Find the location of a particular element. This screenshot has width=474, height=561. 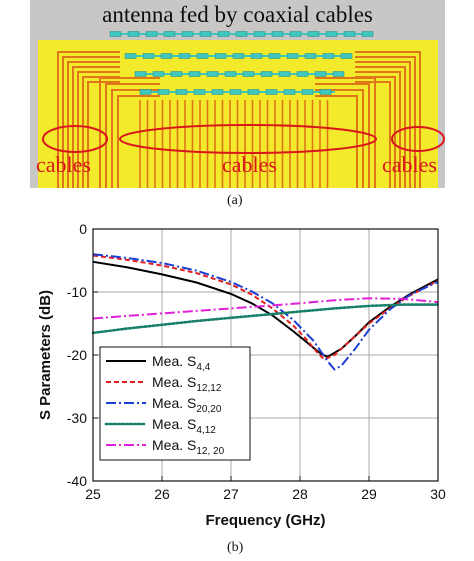

legend-entry: Mea. S12,12 is located at coordinates (187, 384).